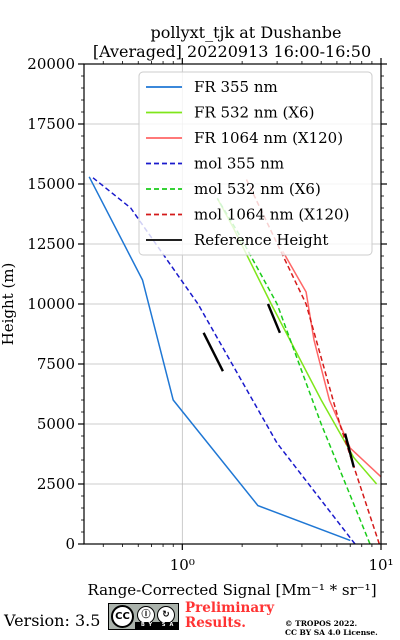 This screenshot has width=400, height=640. What do you see at coordinates (239, 164) in the screenshot?
I see `legend-label-mol-355-nm: mol 355 nm` at bounding box center [239, 164].